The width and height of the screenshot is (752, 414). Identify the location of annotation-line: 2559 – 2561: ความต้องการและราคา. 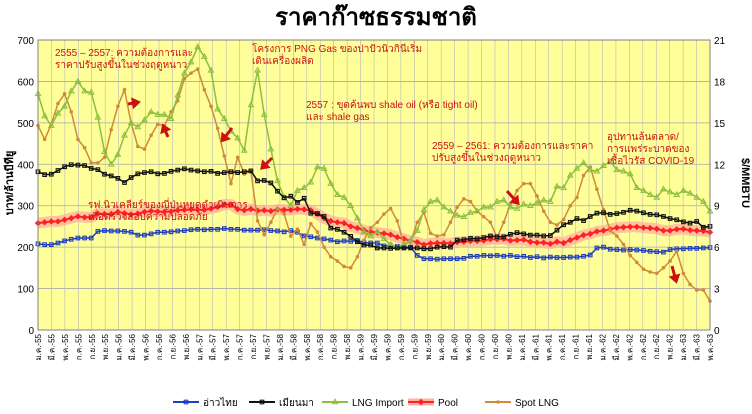
(512, 146).